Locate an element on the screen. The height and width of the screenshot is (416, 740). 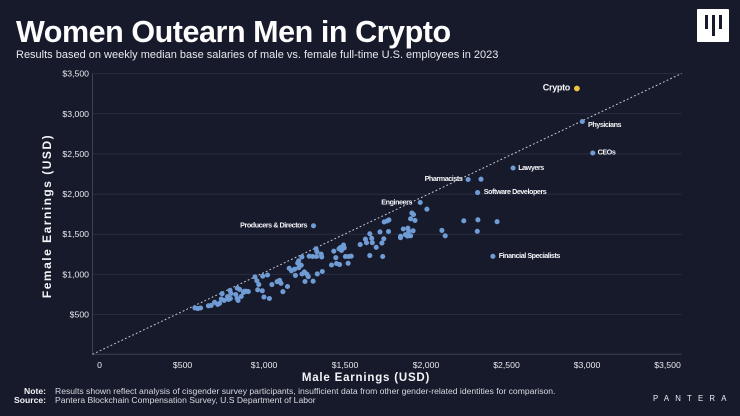
svg-text: Financial Specialists is located at coordinates (530, 255).